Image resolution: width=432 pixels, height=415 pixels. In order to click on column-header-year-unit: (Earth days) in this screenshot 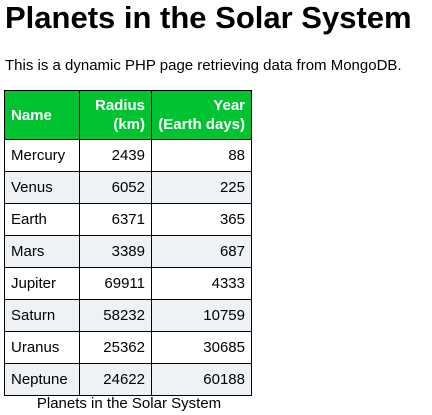, I will do `click(201, 124)`.